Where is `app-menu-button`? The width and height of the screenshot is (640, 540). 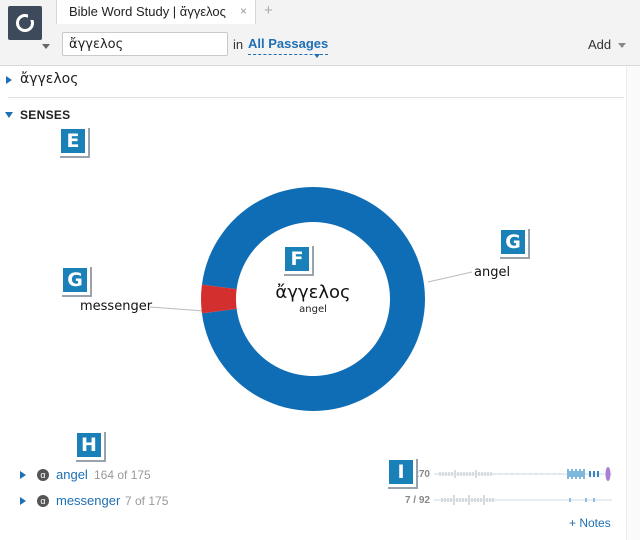
app-menu-button is located at coordinates (29, 28).